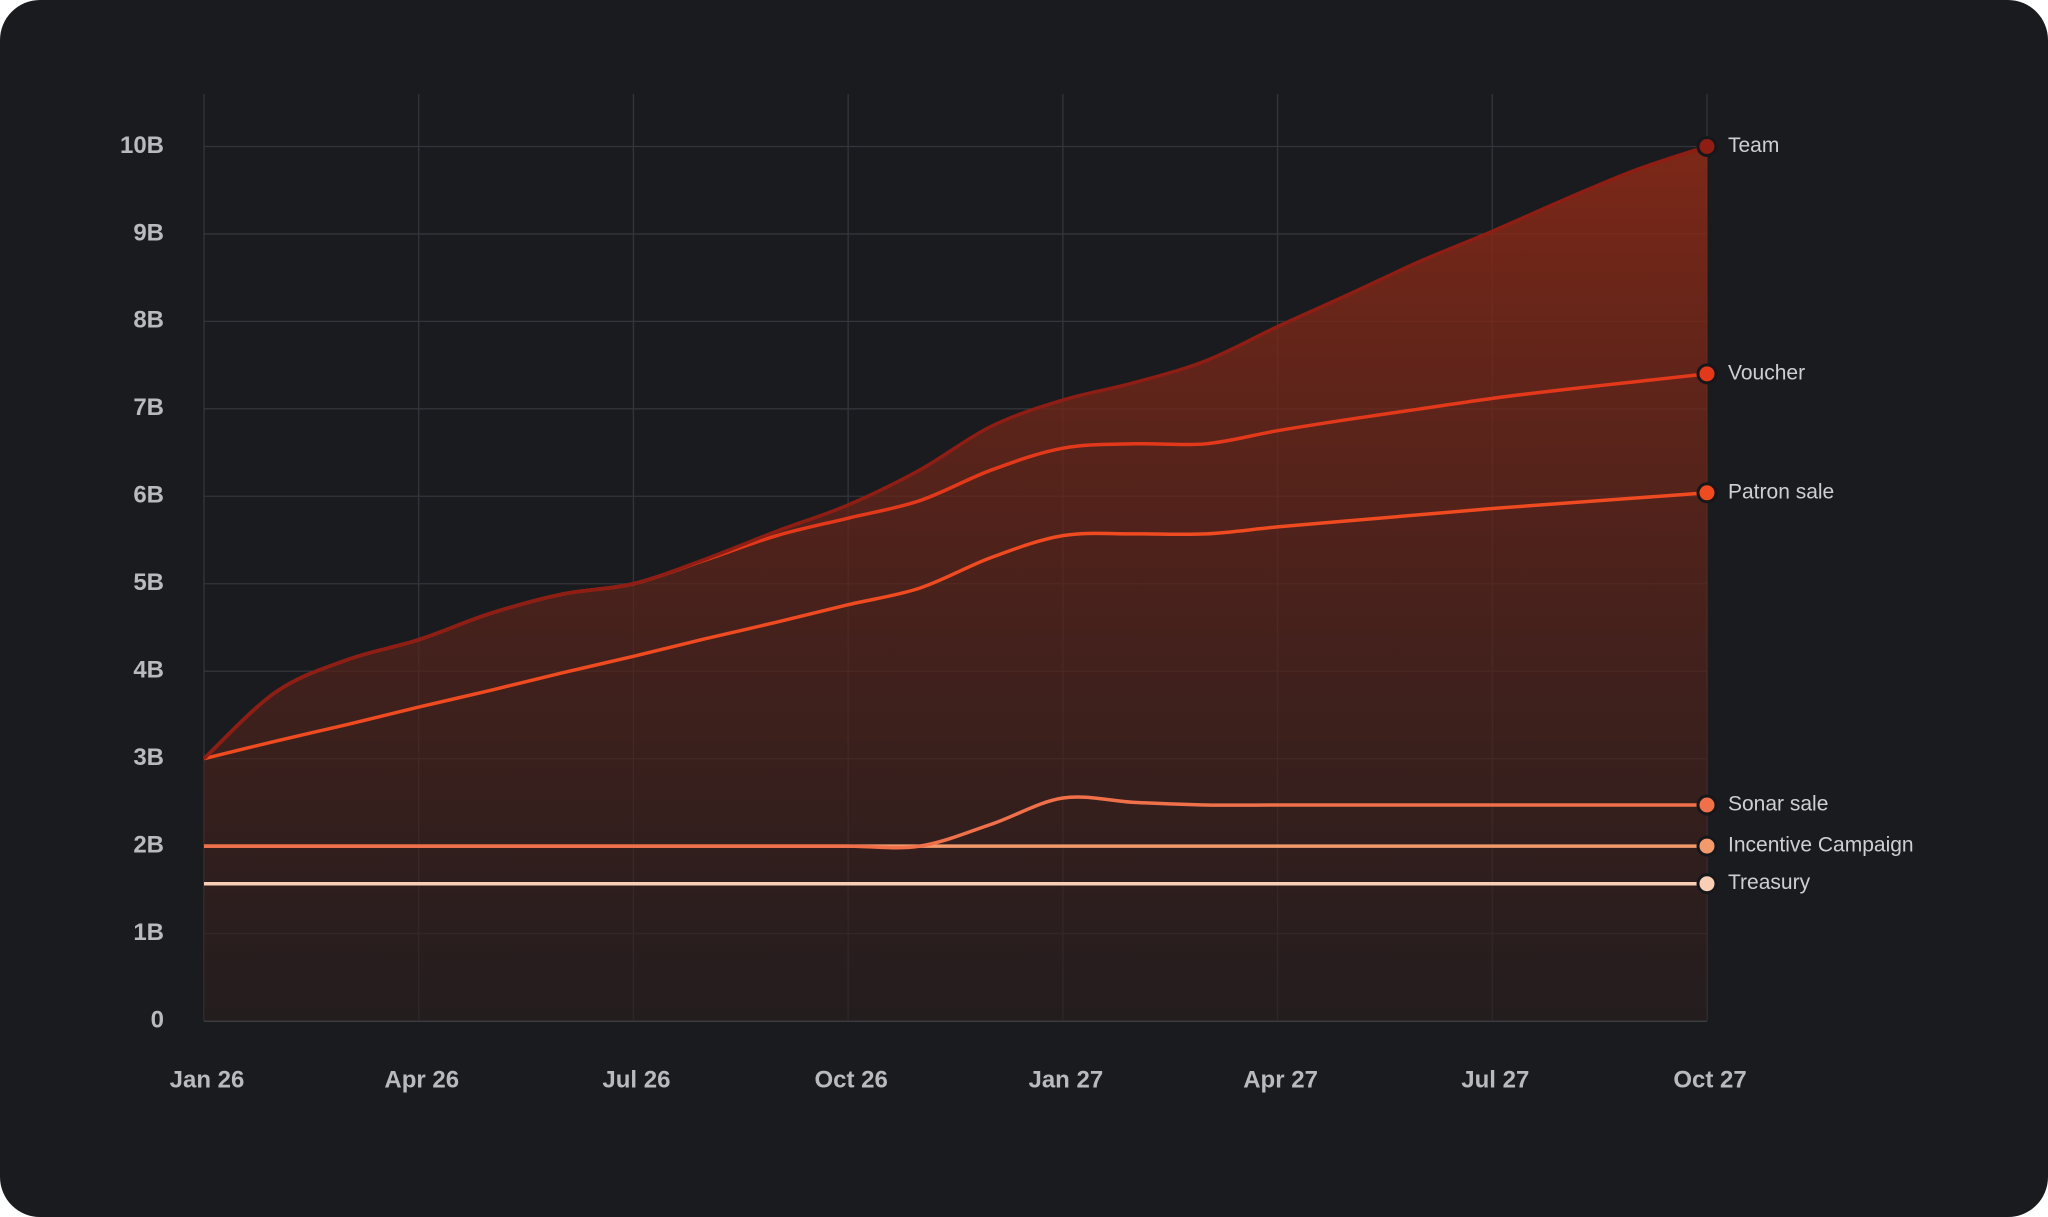 This screenshot has height=1217, width=2048. Describe the element at coordinates (850, 1079) in the screenshot. I see `x-tick-label: Oct 26` at that location.